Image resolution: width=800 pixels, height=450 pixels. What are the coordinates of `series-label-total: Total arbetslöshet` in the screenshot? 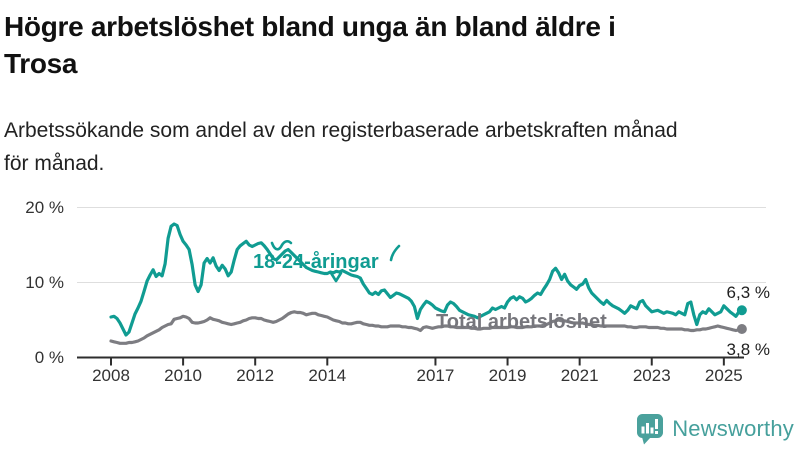 It's located at (521, 322).